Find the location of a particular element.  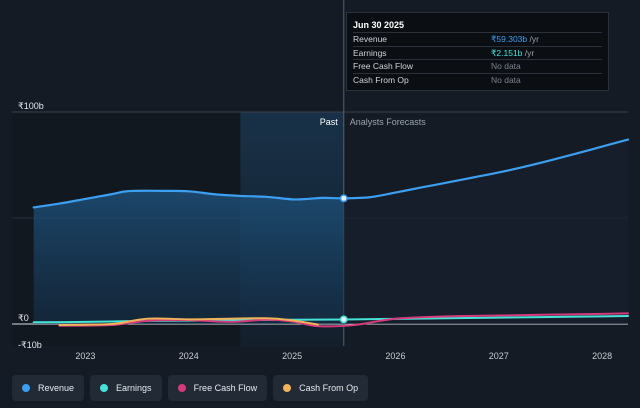

x-tick-label: 2026 is located at coordinates (395, 356).